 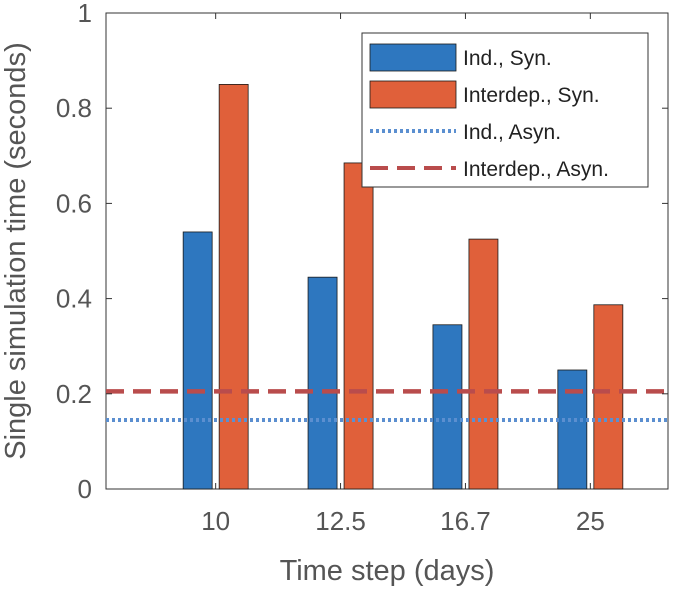 What do you see at coordinates (536, 169) in the screenshot?
I see `legend-label: Interdep., Asyn.` at bounding box center [536, 169].